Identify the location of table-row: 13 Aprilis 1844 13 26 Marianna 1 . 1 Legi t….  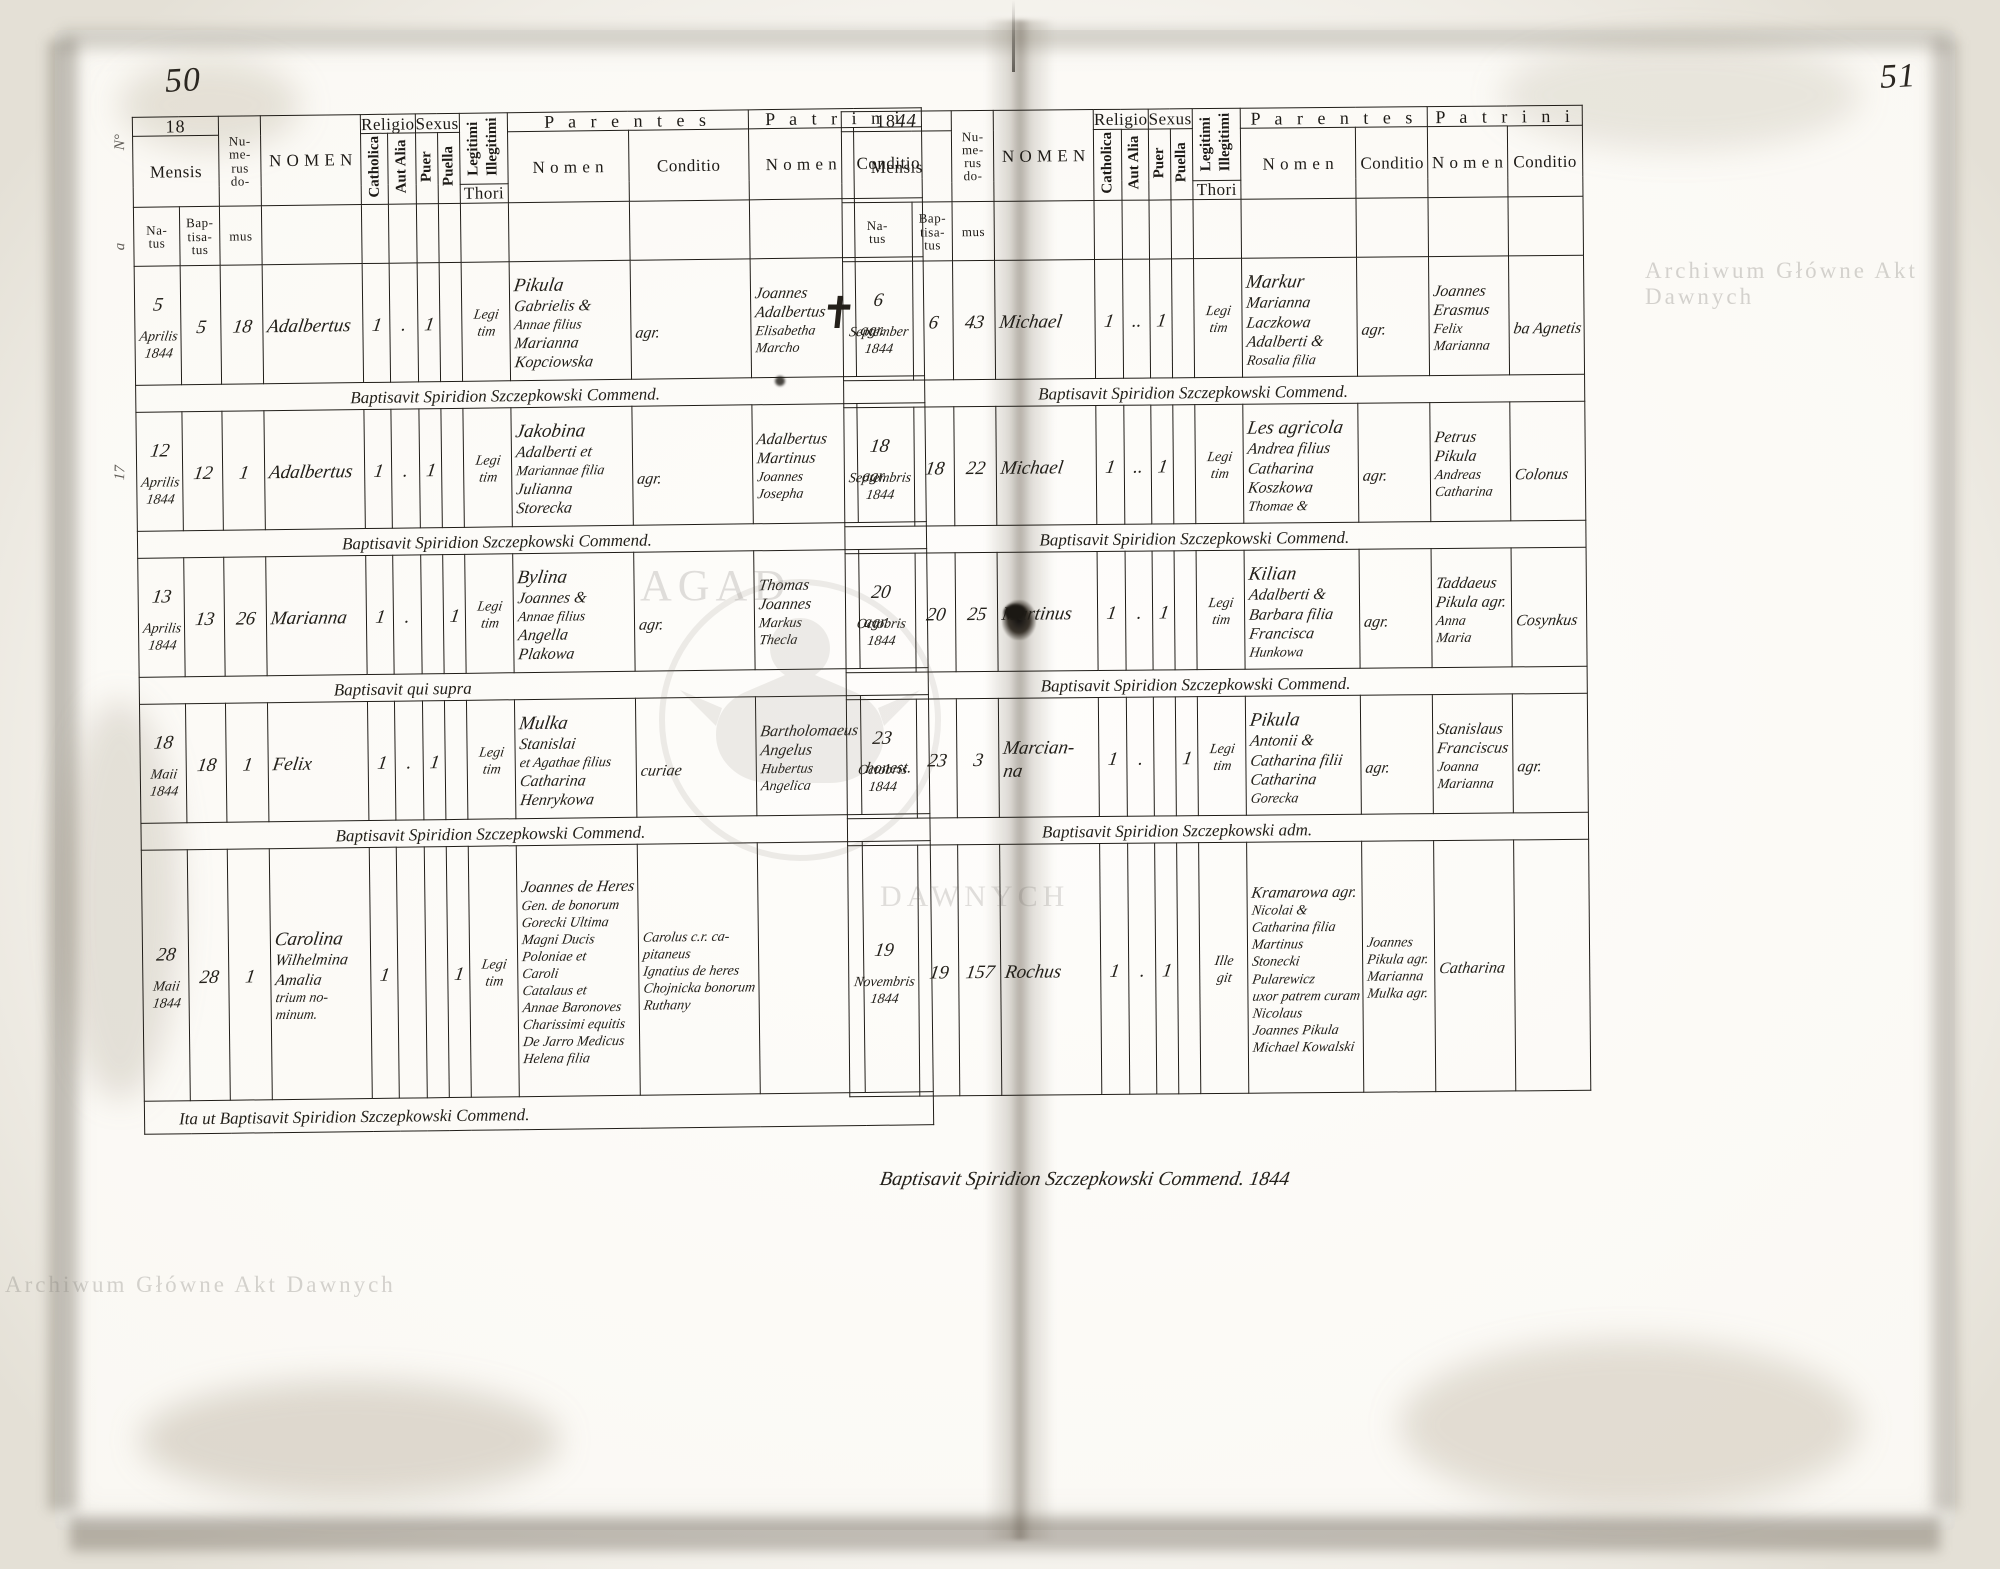
(533, 613).